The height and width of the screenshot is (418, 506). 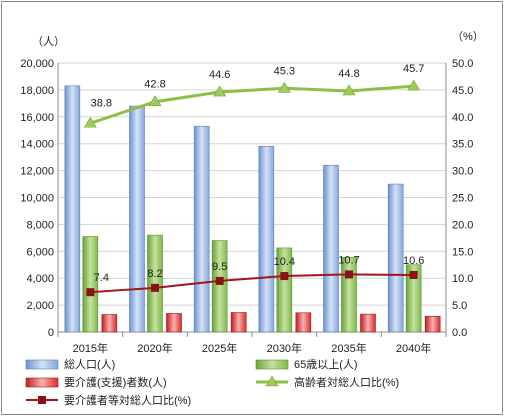 What do you see at coordinates (127, 400) in the screenshot?
I see `legend-label: 要介護者等対総人口比(%)` at bounding box center [127, 400].